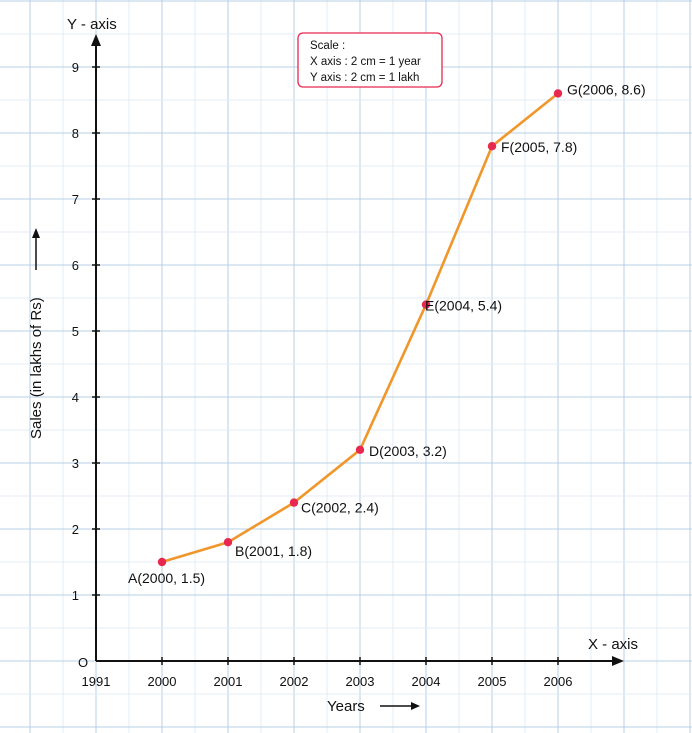  What do you see at coordinates (75, 397) in the screenshot?
I see `y-tick-label: 4` at bounding box center [75, 397].